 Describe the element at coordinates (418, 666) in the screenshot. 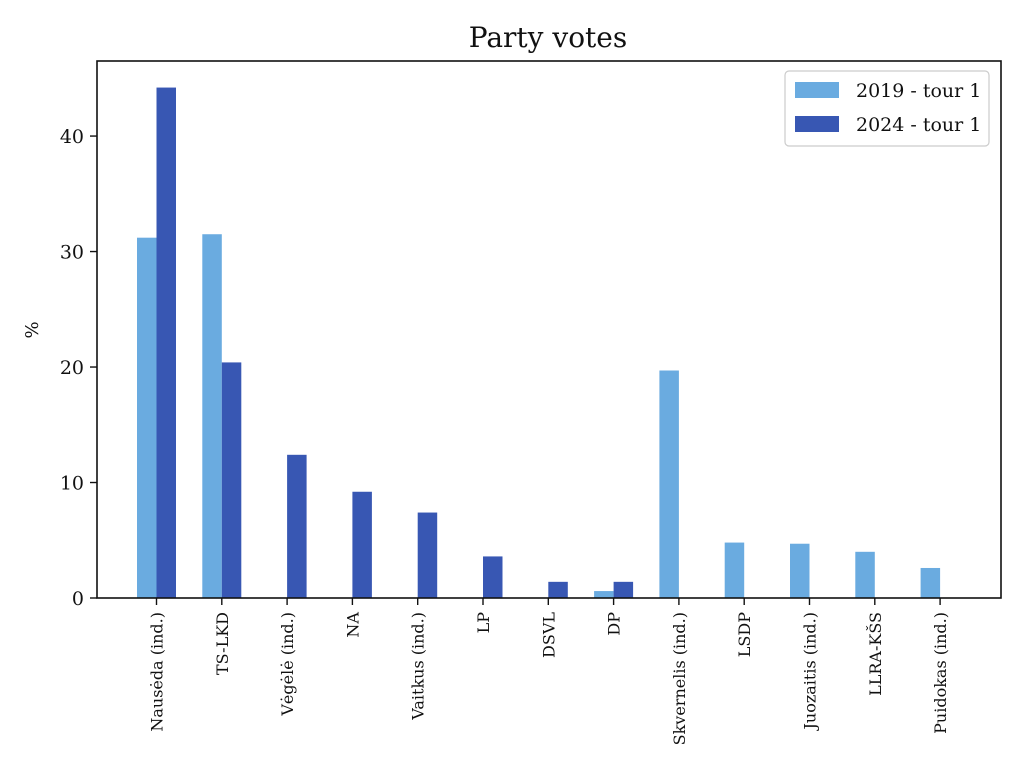

I see `x-tick-label: Vaitkus (ind.)` at that location.